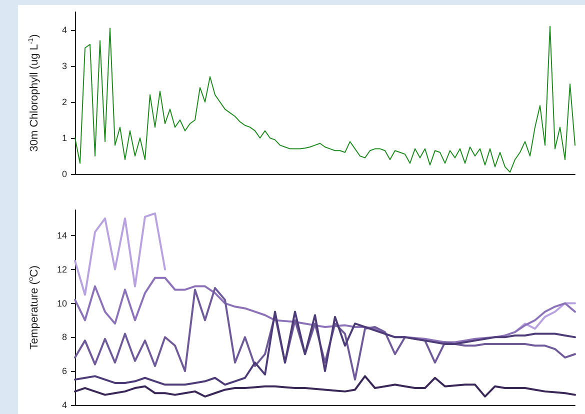 Image resolution: width=585 pixels, height=414 pixels. I want to click on y-tick-label: 8, so click(64, 337).